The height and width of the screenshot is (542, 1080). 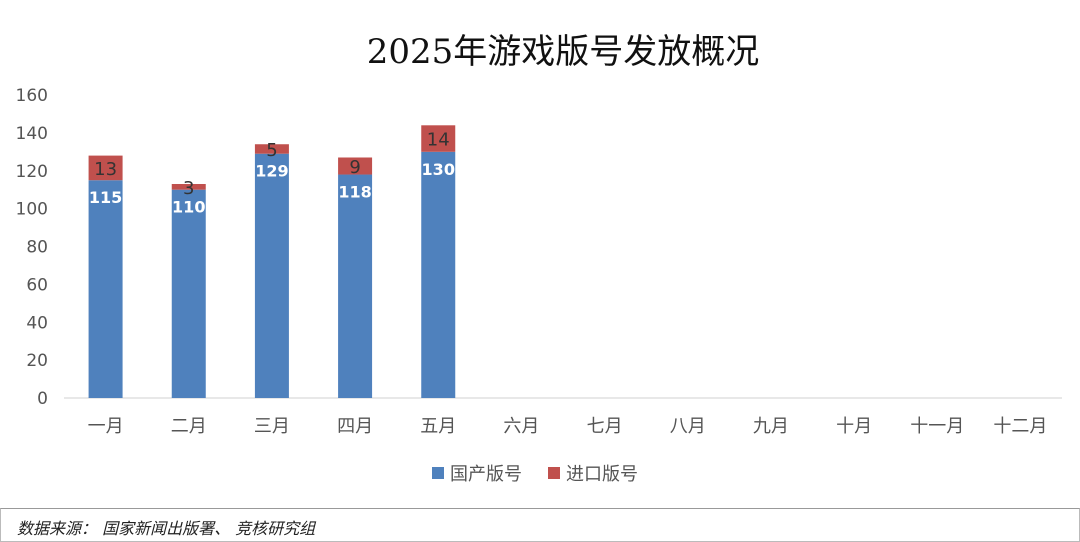 I want to click on x-tick-label: 八月, so click(x=688, y=426).